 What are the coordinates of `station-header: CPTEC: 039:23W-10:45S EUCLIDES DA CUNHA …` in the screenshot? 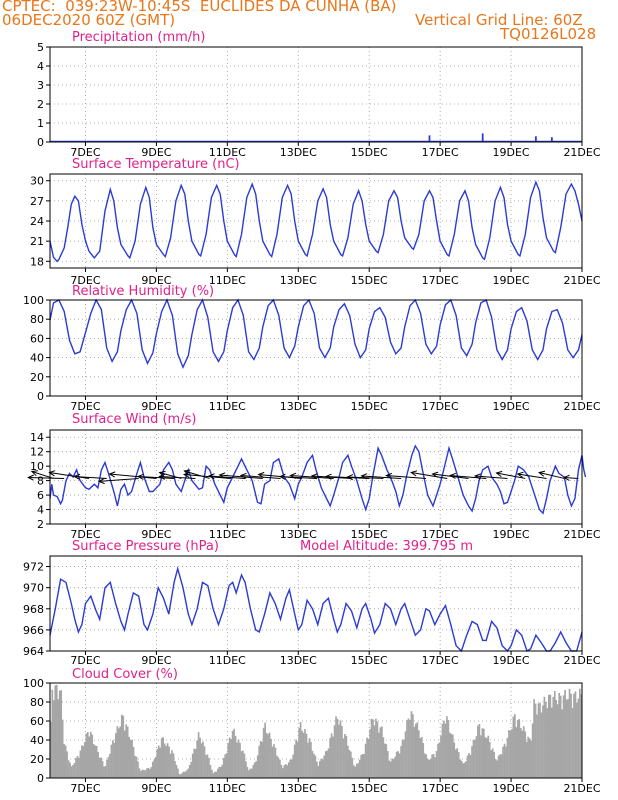 It's located at (199, 7).